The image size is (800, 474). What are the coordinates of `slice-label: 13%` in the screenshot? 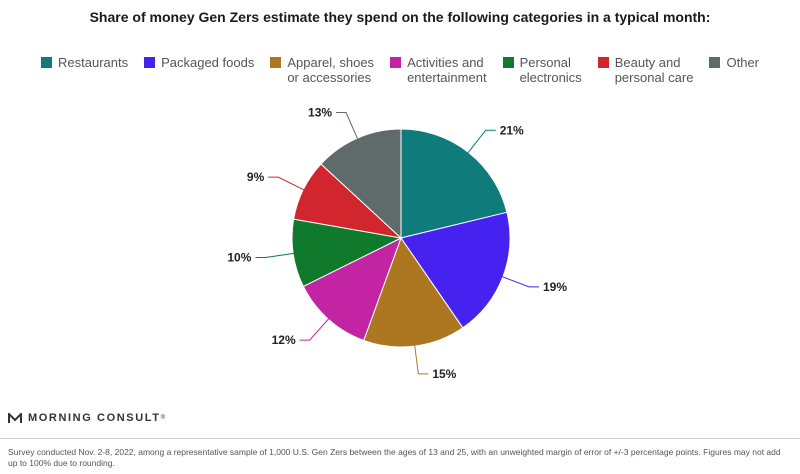 It's located at (320, 112).